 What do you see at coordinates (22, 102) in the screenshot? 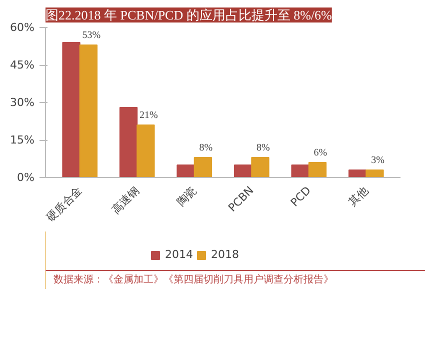
I see `y-tick-label: 30%` at bounding box center [22, 102].